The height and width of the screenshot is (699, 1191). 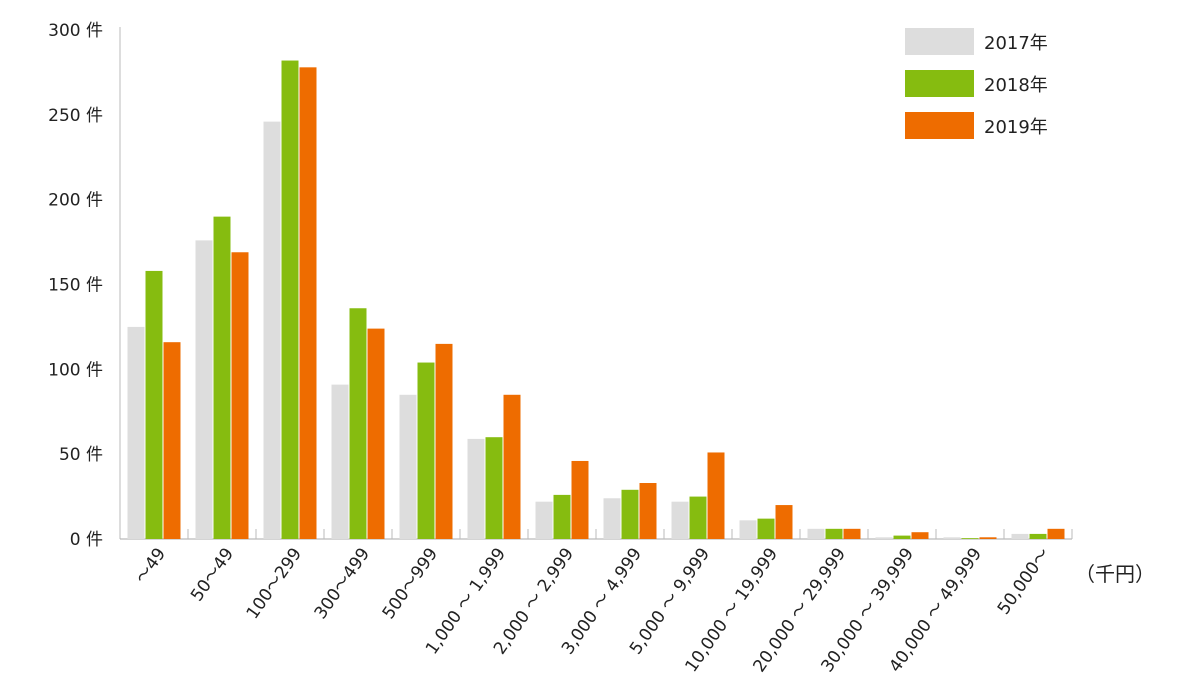 I want to click on bar-2019年-4, so click(x=444, y=441).